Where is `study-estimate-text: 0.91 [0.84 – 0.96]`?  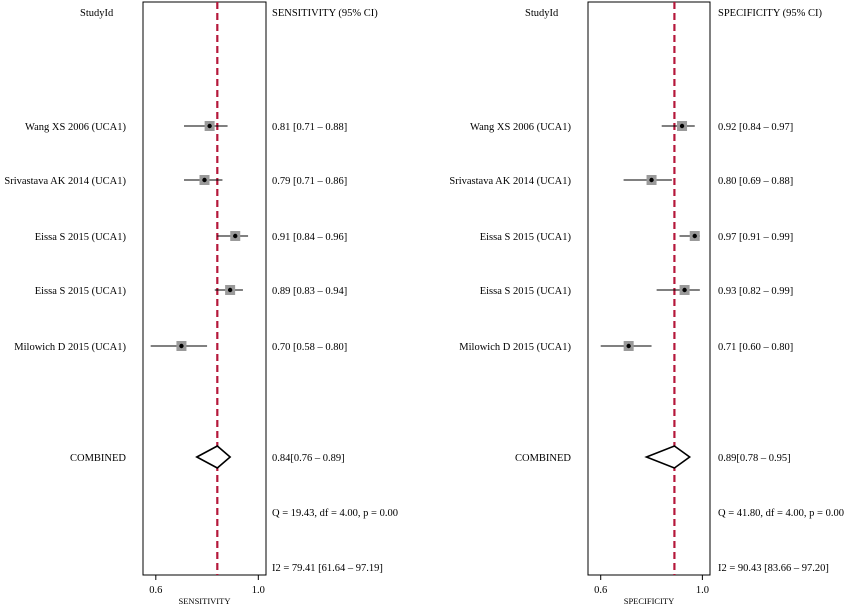
study-estimate-text: 0.91 [0.84 – 0.96] is located at coordinates (309, 237).